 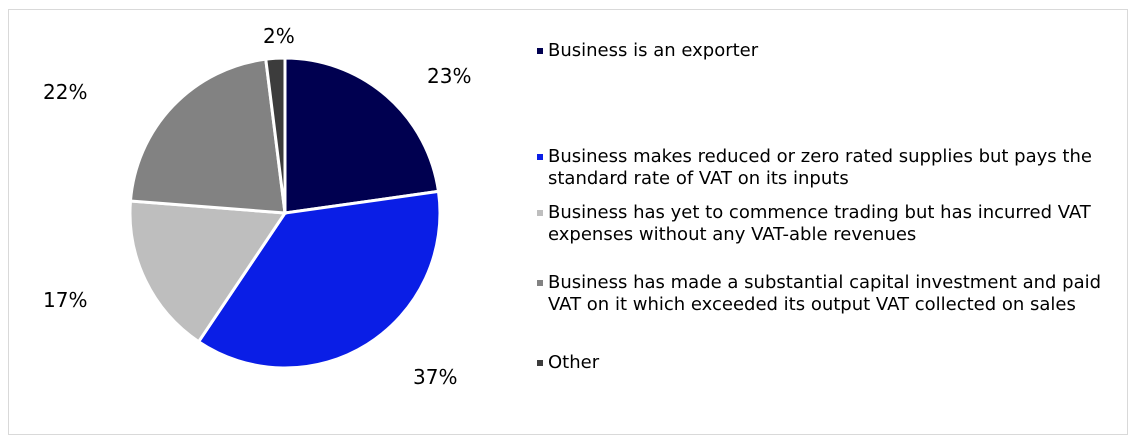 I want to click on slice-value-label: 22%, so click(x=65, y=92).